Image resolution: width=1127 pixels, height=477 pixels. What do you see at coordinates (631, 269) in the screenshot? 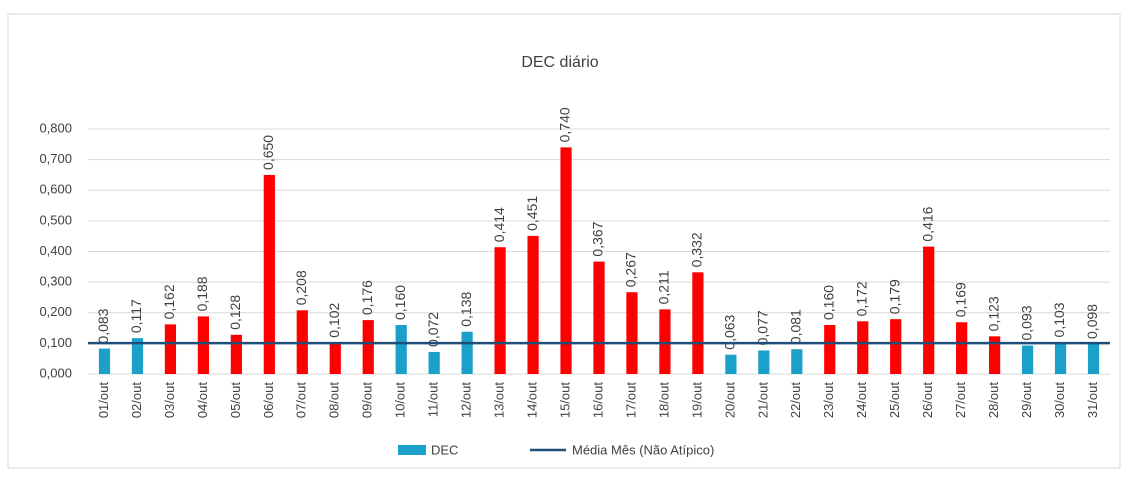
I see `value-label: 0,267` at bounding box center [631, 269].